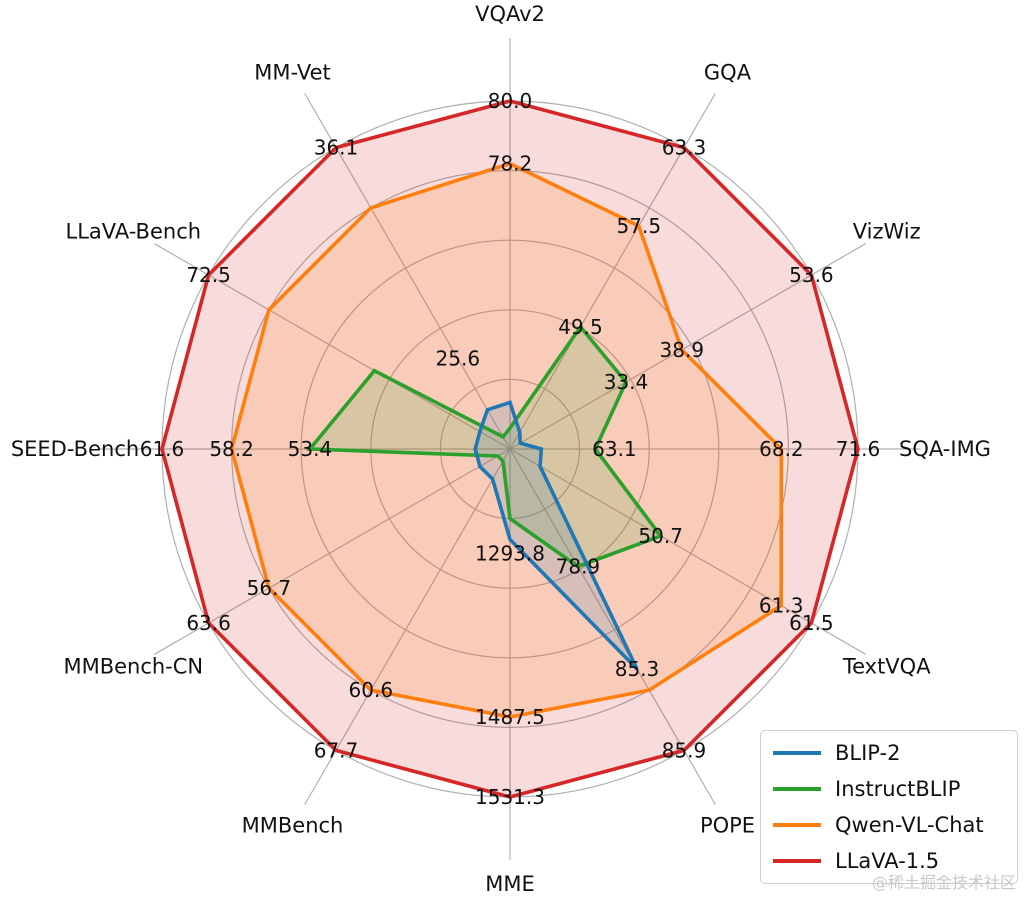 Image resolution: width=1024 pixels, height=899 pixels. Describe the element at coordinates (208, 623) in the screenshot. I see `data-label-mmbench-cn-llava-1-5: 63.6` at that location.